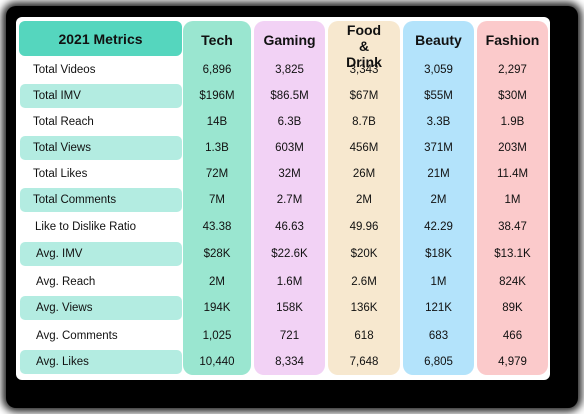 The height and width of the screenshot is (414, 584). What do you see at coordinates (512, 174) in the screenshot?
I see `table-cell: 11.4M` at bounding box center [512, 174].